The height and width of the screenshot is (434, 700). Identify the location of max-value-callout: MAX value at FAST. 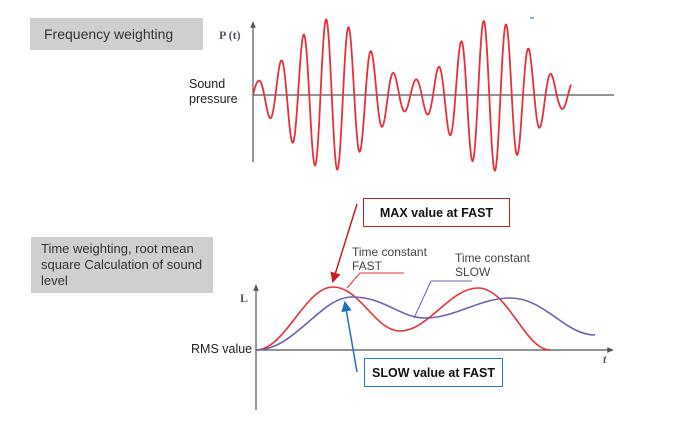
(436, 212).